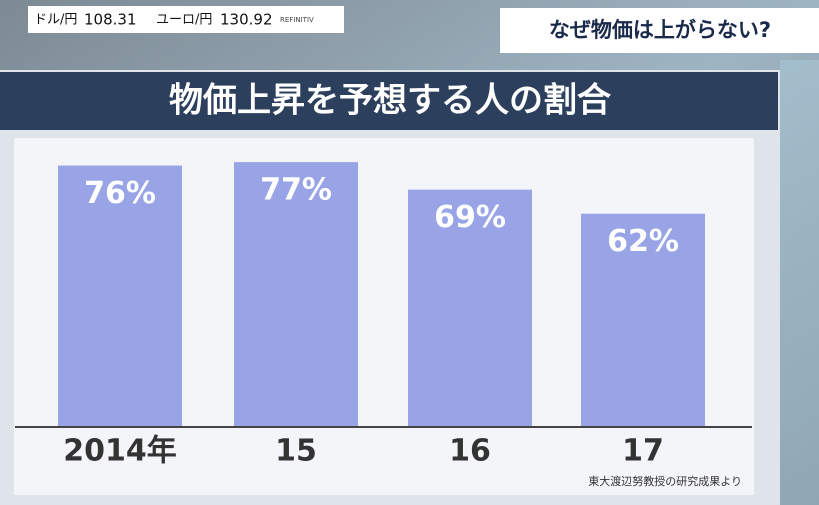  What do you see at coordinates (799, 282) in the screenshot?
I see `background-screen` at bounding box center [799, 282].